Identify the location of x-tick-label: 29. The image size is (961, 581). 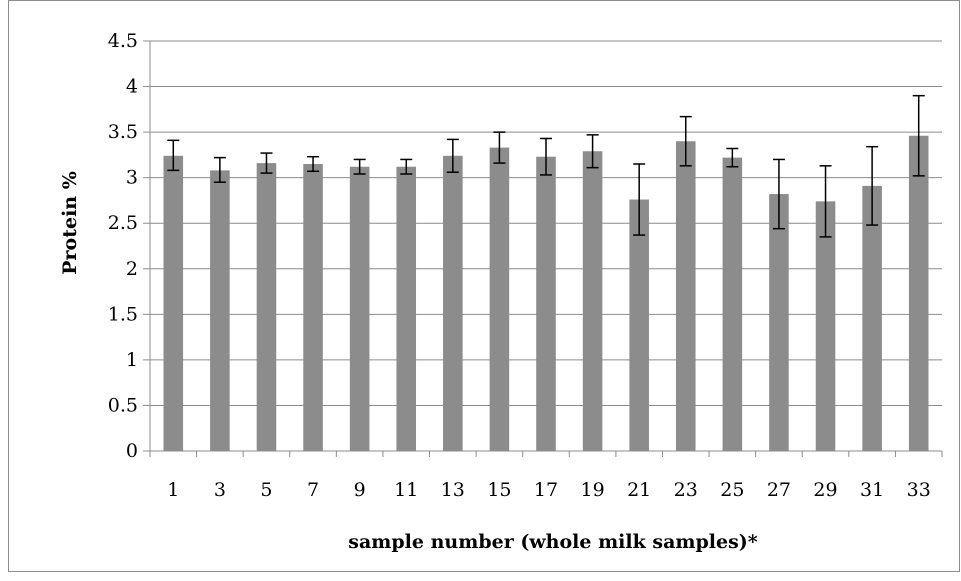
(825, 490).